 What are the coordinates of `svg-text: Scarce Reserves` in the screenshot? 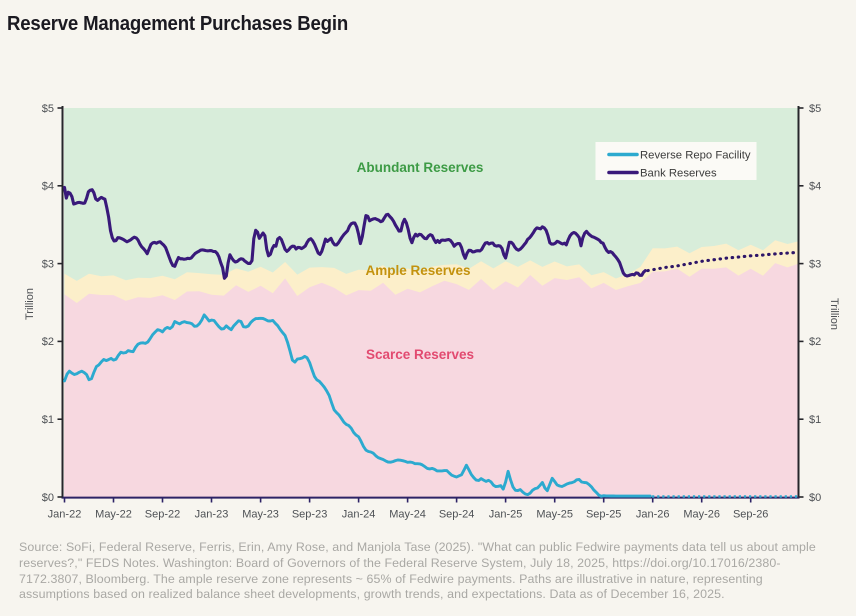 It's located at (420, 354).